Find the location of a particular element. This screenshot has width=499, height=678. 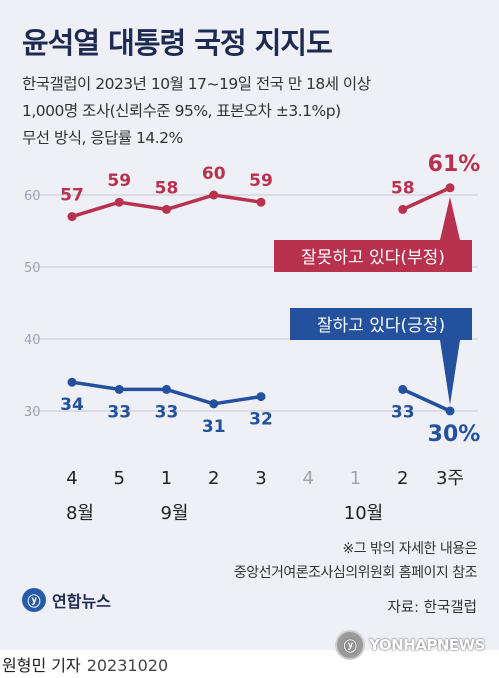

series-1-value-label-1: 33 is located at coordinates (119, 412).